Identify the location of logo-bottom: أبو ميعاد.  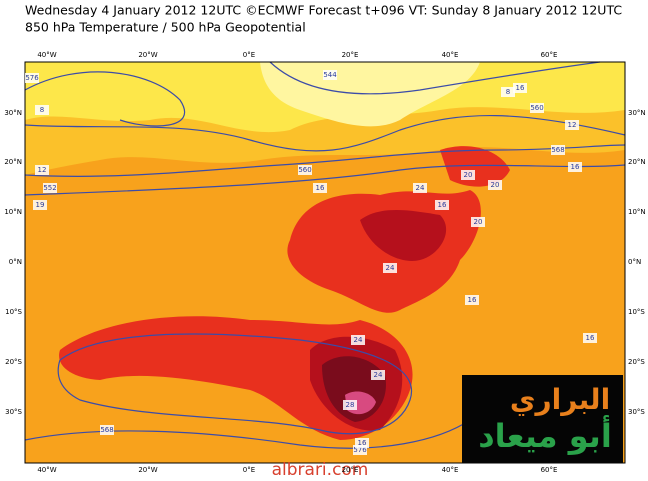
(545, 435).